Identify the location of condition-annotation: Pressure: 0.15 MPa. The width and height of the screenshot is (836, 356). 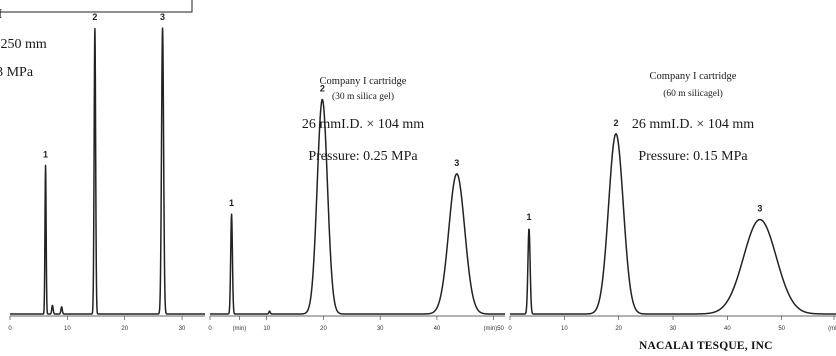
(693, 156).